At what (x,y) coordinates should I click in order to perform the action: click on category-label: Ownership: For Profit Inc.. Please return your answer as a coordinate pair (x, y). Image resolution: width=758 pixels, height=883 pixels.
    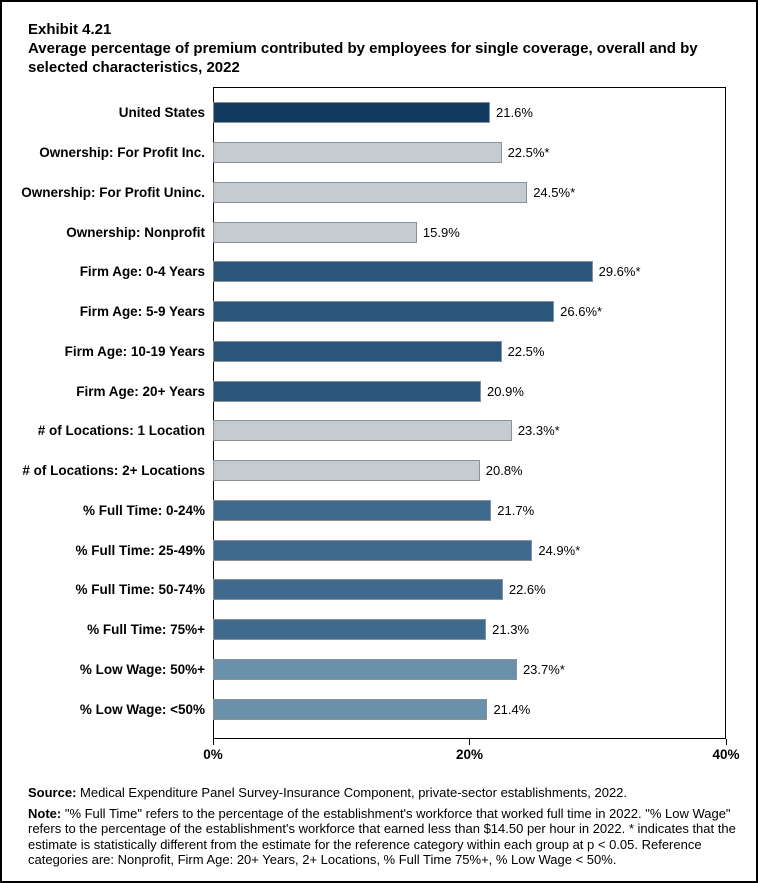
    Looking at the image, I should click on (122, 153).